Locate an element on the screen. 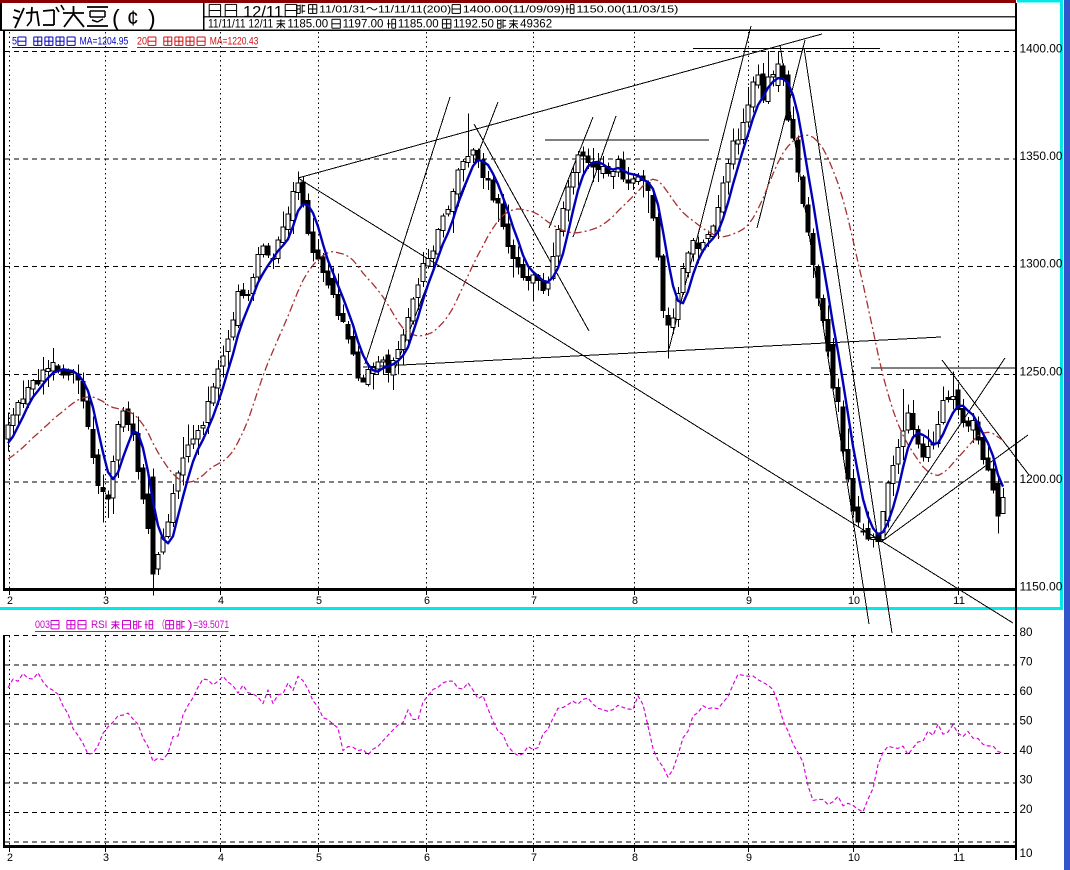  svg-text: 1400.00(11/09/09) is located at coordinates (514, 10).